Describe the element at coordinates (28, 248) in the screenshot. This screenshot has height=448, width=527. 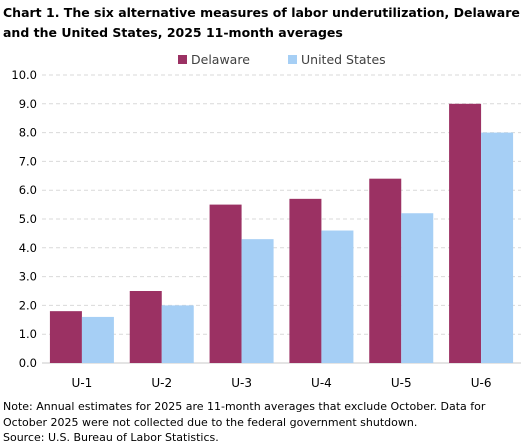
I see `y-tick-label: 4.0` at that location.